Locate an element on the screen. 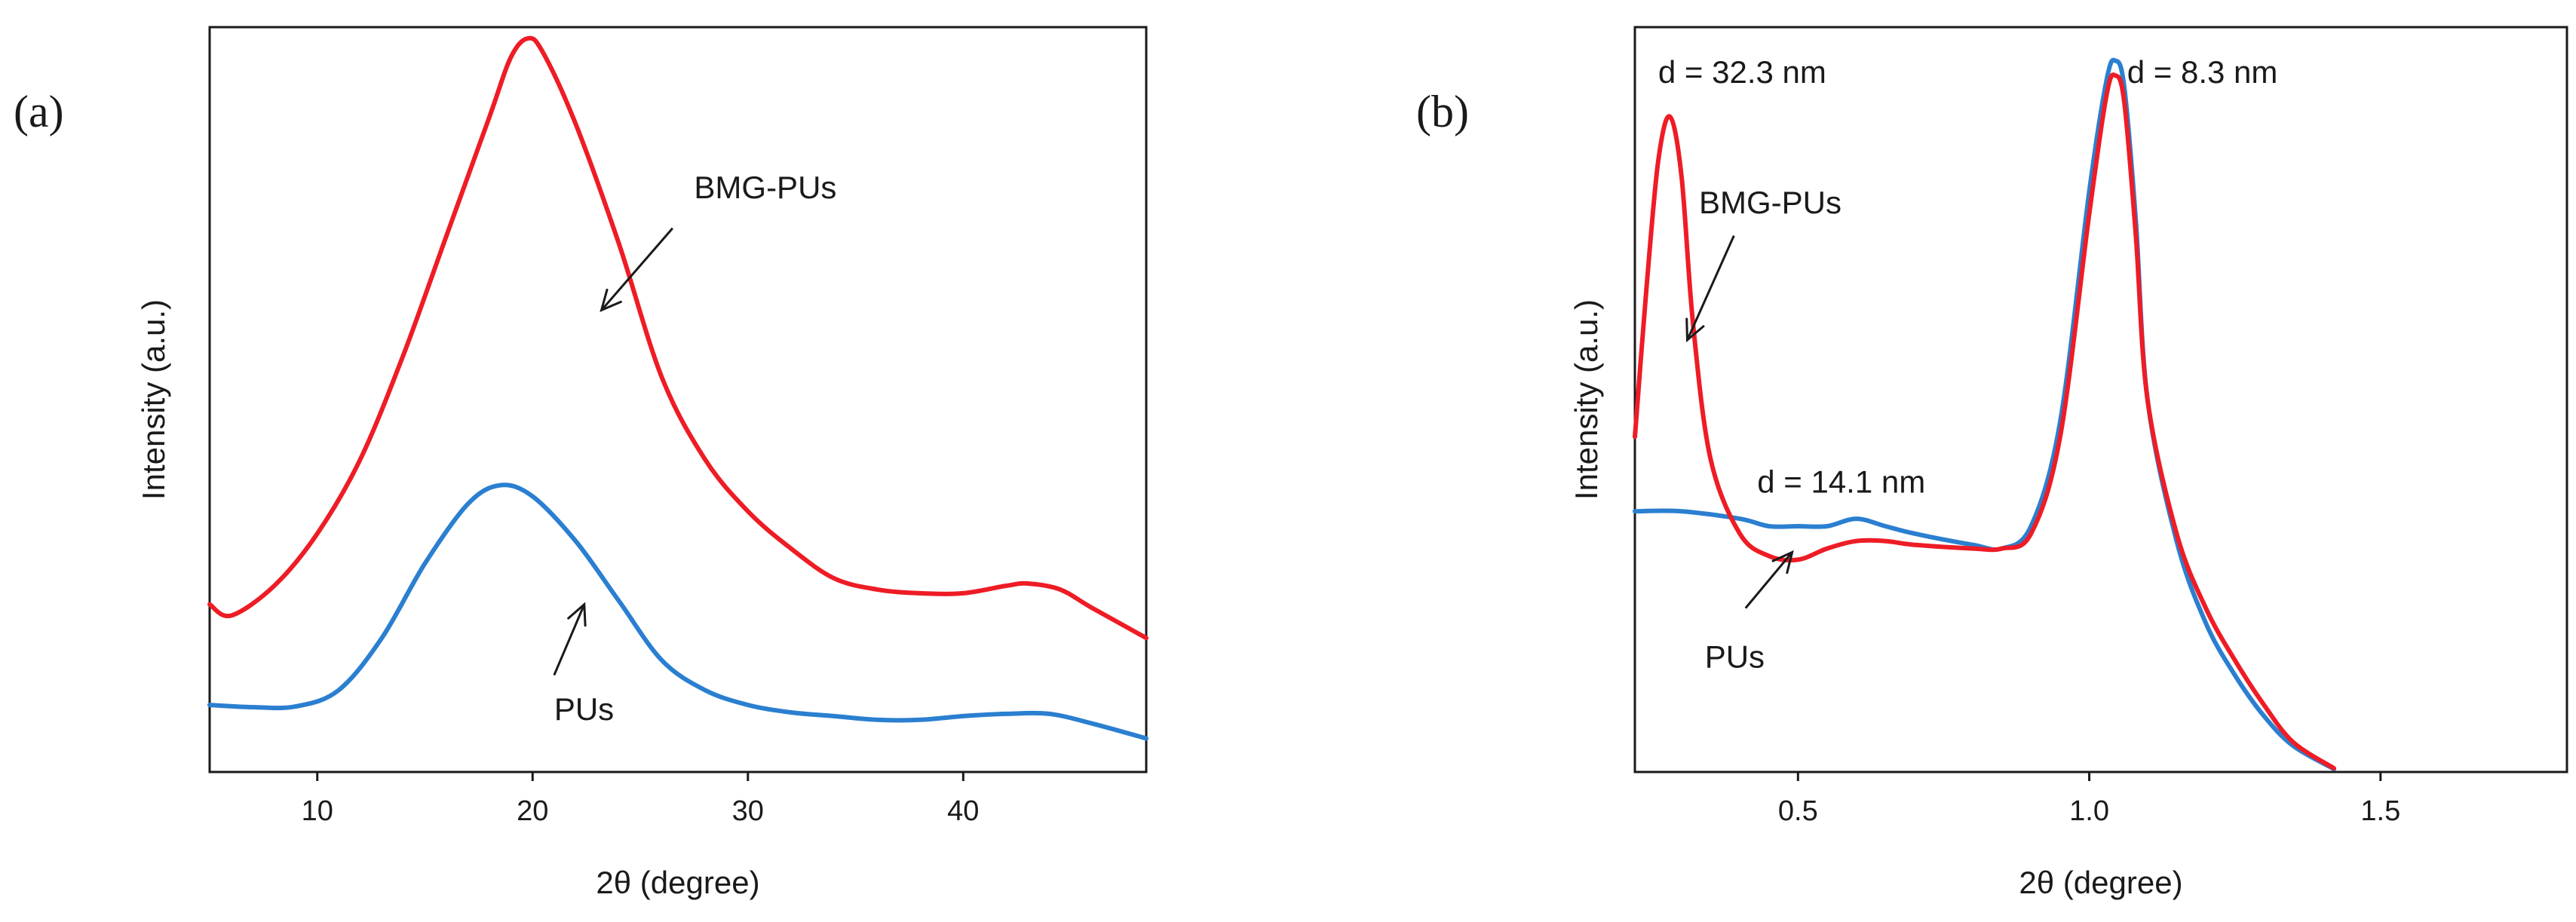  annotation-label: d = 14.1 nm is located at coordinates (1841, 482).